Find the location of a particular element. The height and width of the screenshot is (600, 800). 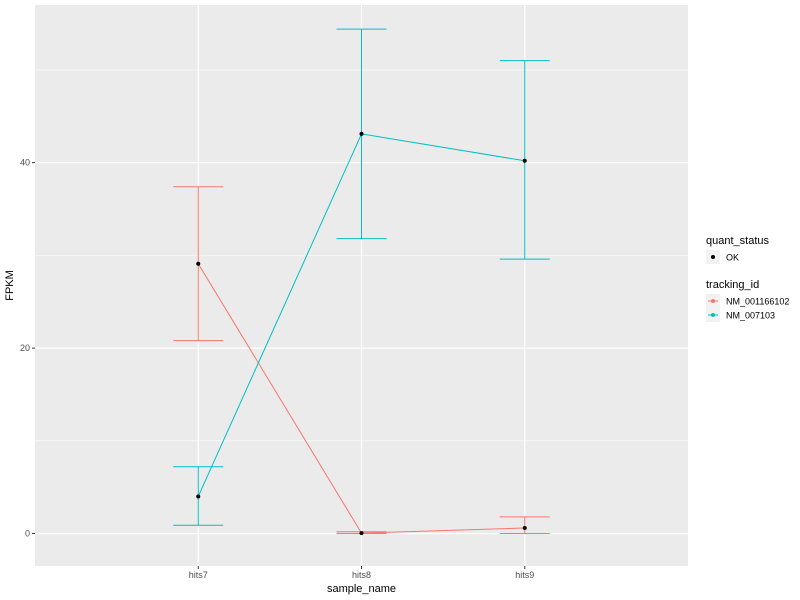

x-tick-label: hits8 is located at coordinates (361, 575).